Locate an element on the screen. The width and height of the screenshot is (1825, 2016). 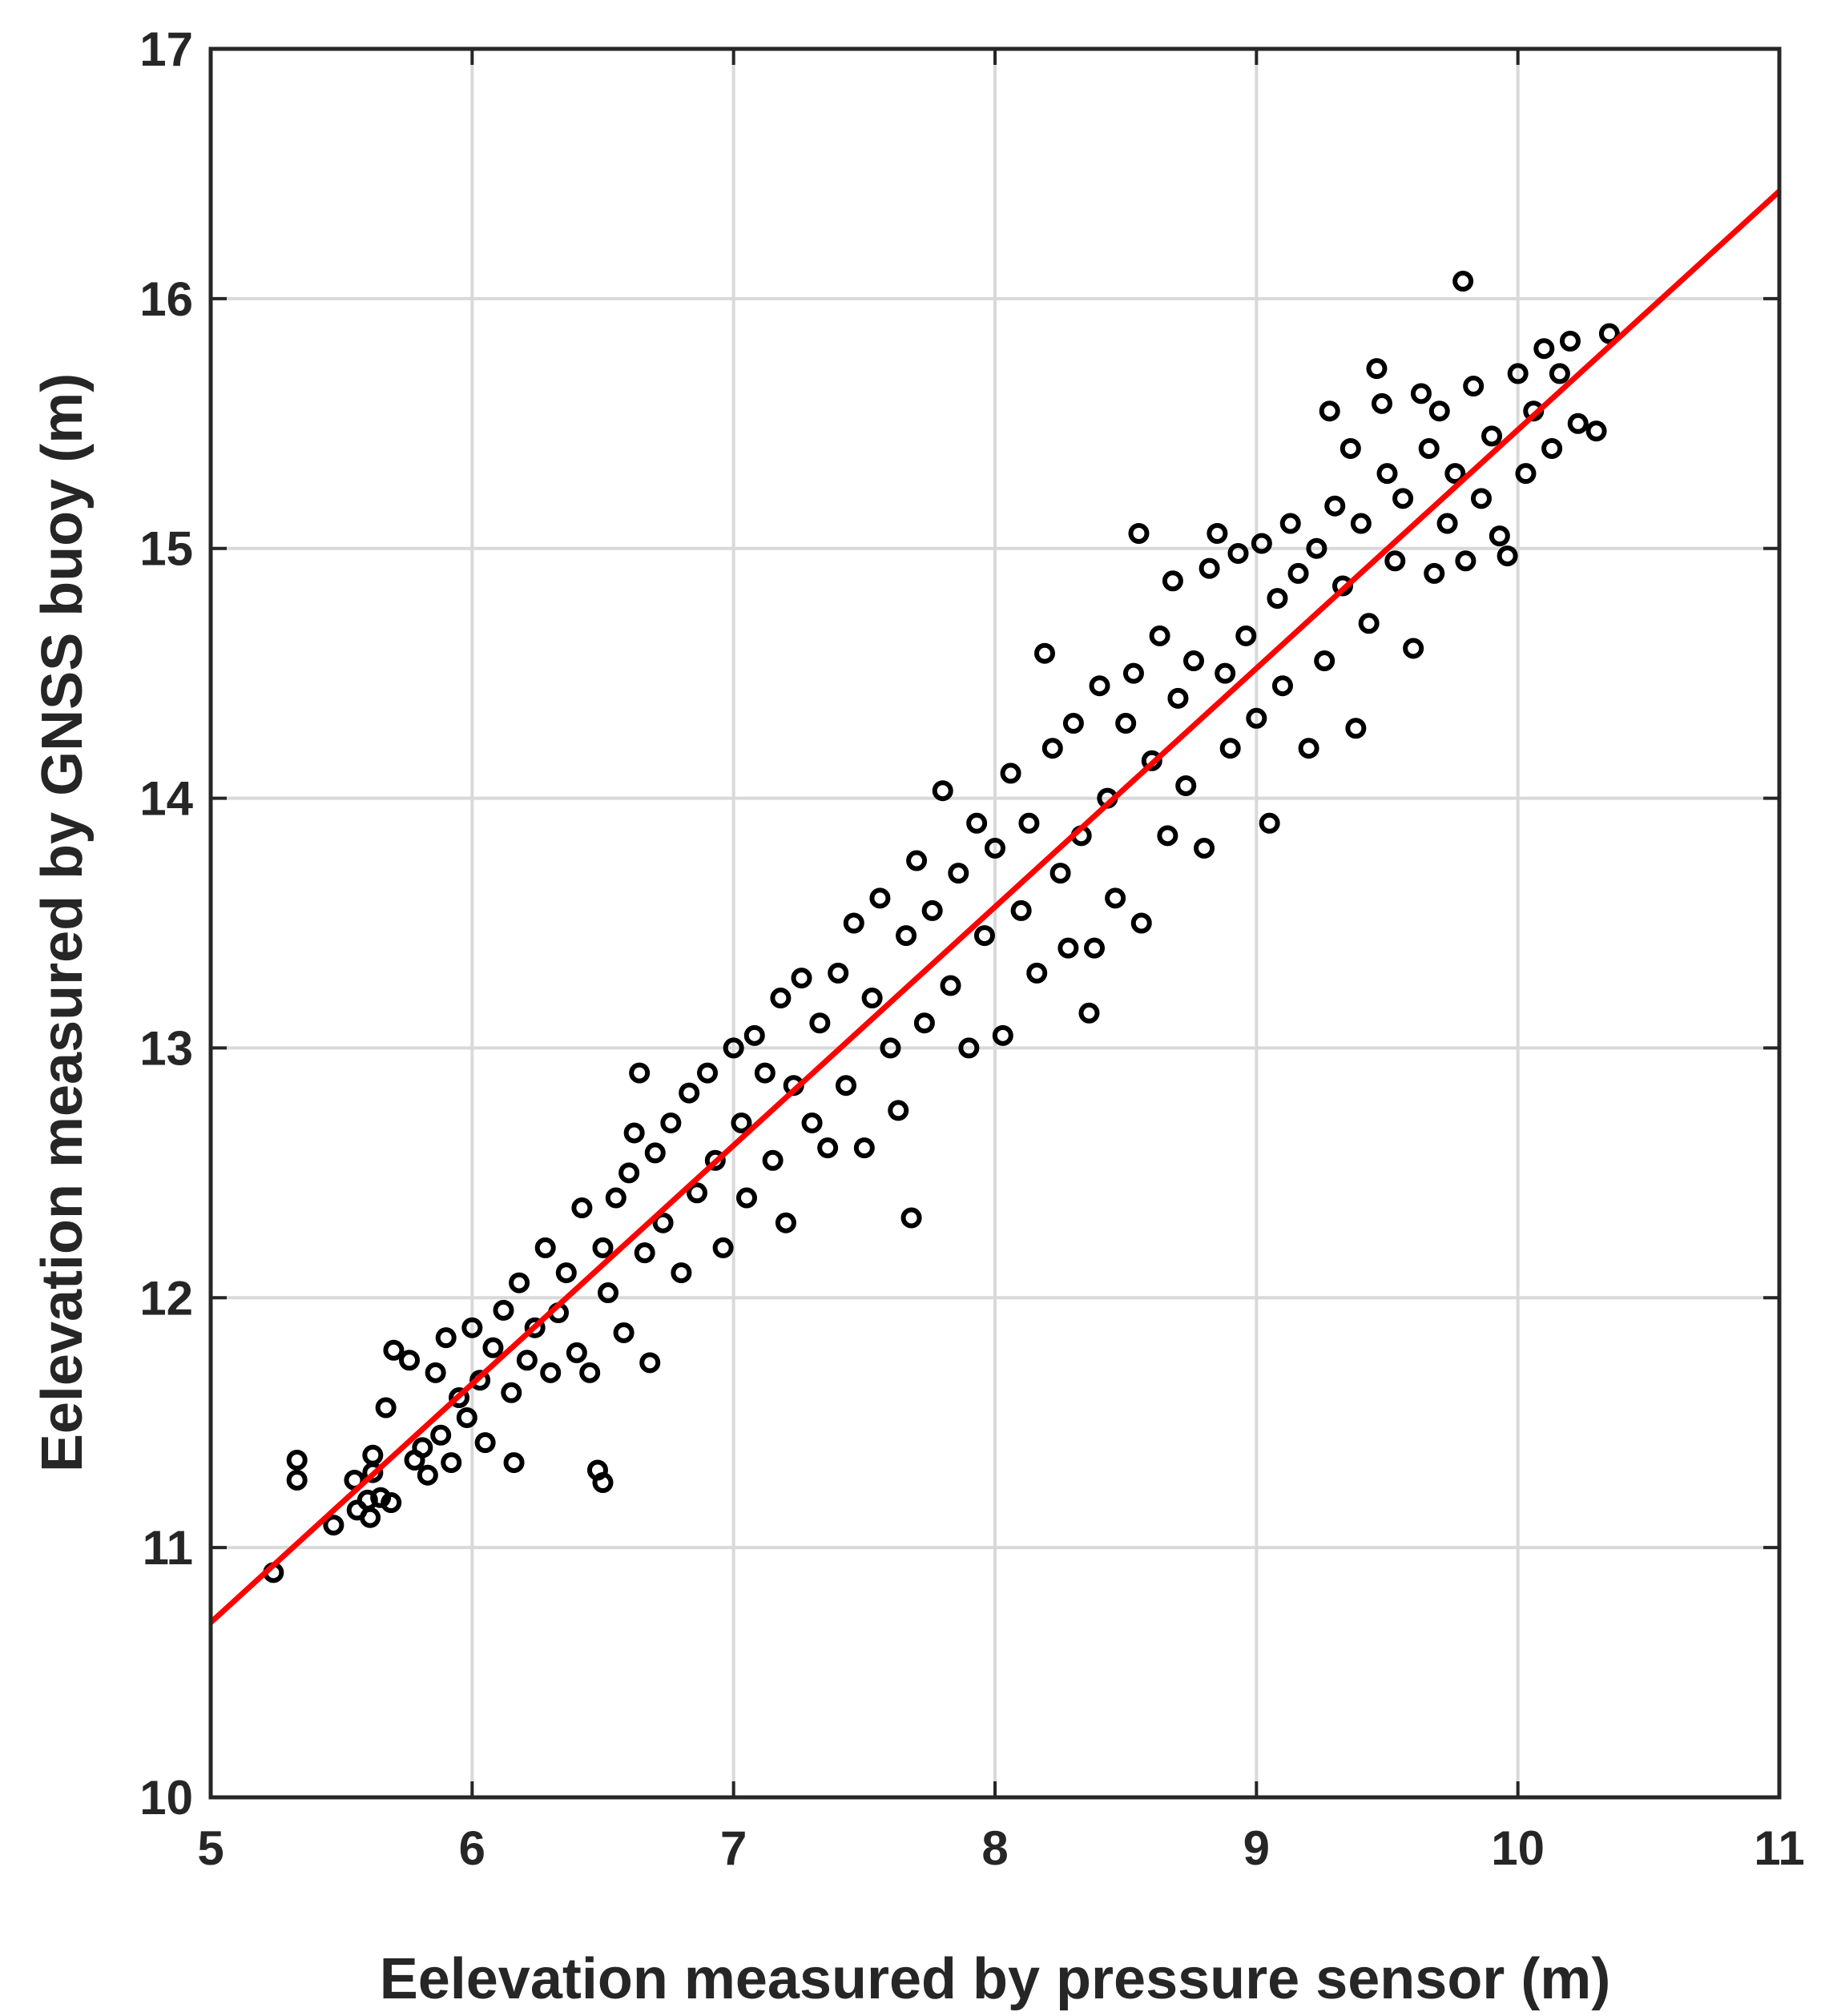
x-tick-label: 10 is located at coordinates (1518, 1848).